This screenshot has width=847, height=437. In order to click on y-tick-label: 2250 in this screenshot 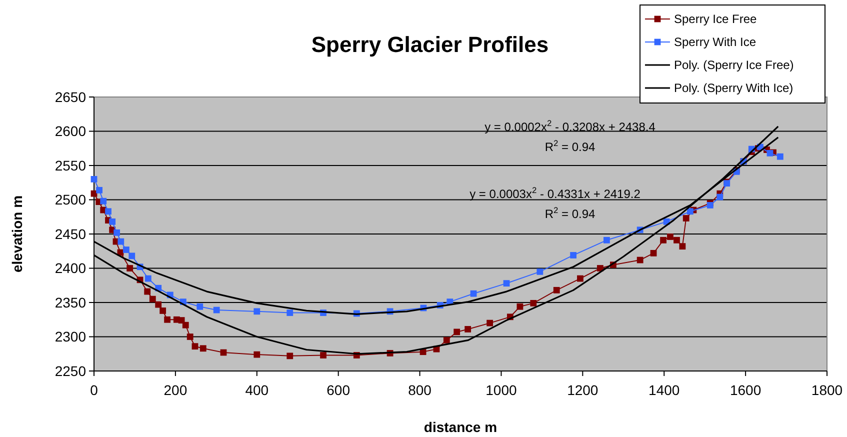, I will do `click(70, 370)`.